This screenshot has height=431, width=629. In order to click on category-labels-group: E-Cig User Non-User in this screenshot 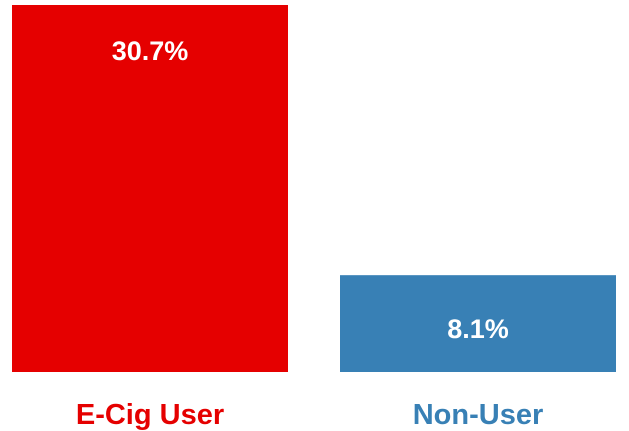, I will do `click(309, 415)`.